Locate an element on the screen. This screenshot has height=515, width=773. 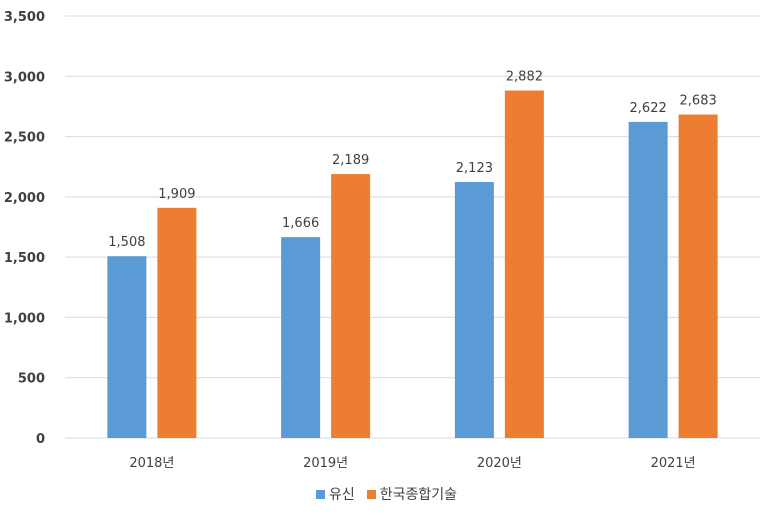
y-tick-label: 3,500 is located at coordinates (24, 17).